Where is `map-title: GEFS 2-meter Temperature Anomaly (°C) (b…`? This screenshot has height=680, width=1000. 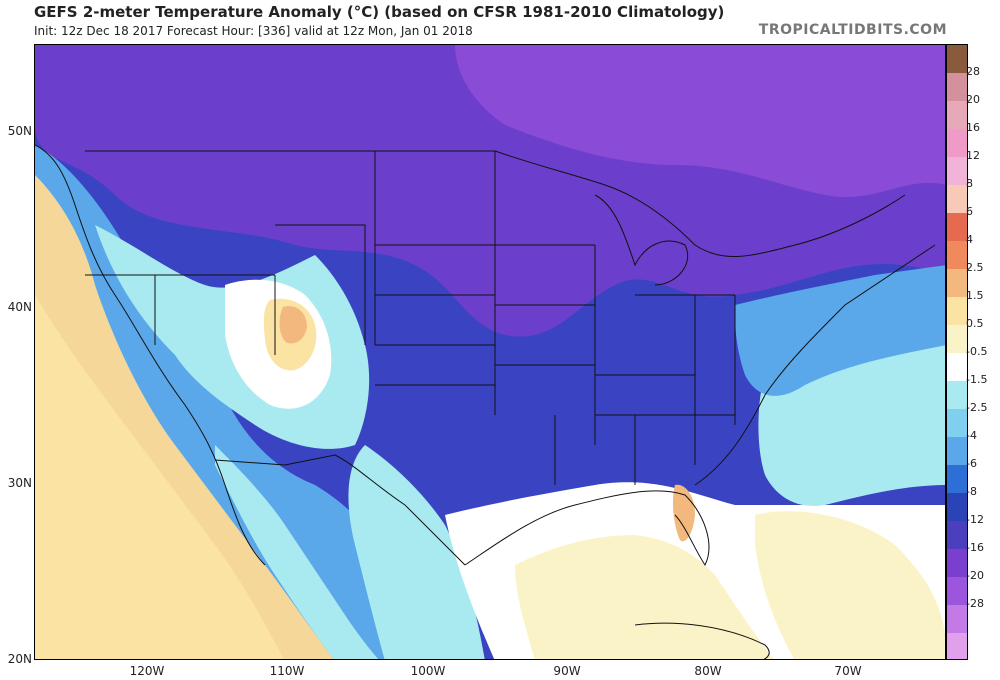
map-title: GEFS 2-meter Temperature Anomaly (°C) (b… is located at coordinates (379, 12).